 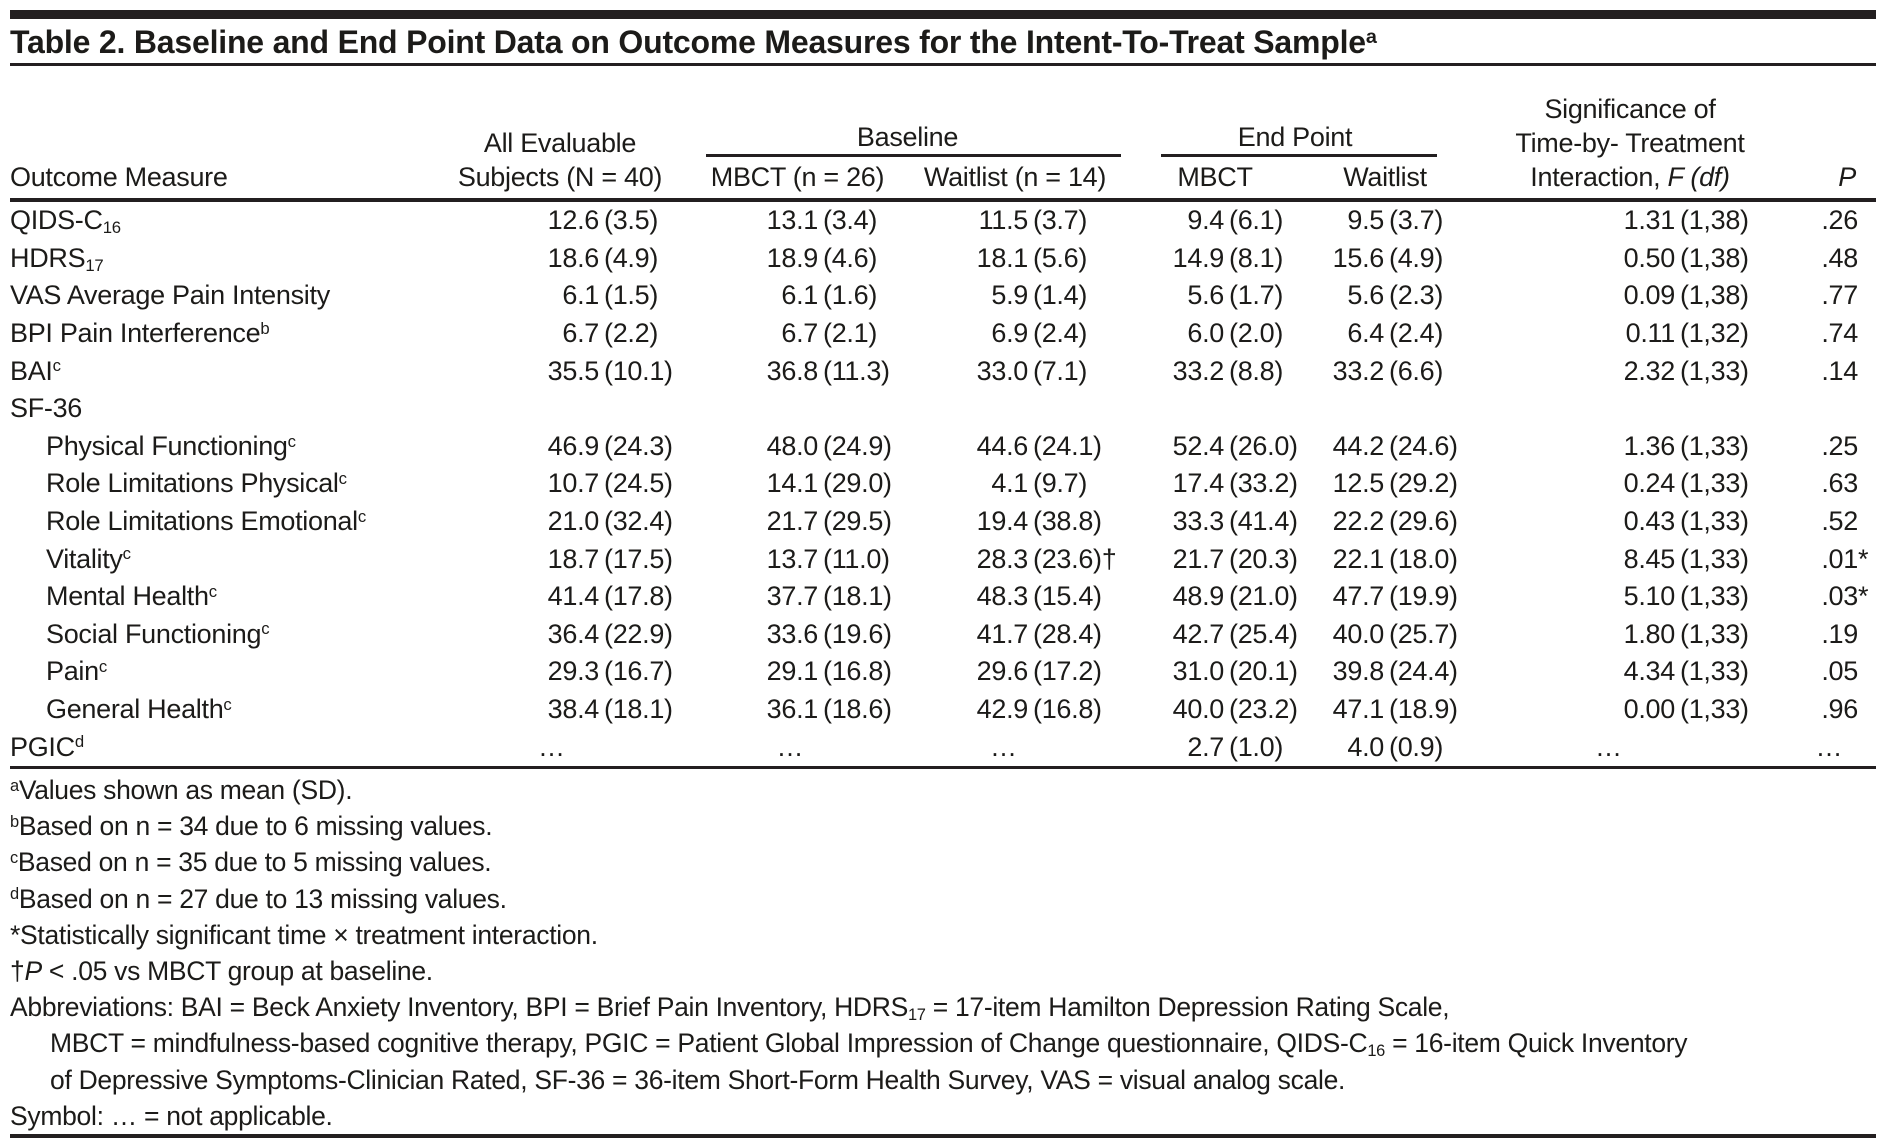 What do you see at coordinates (1046, 558) in the screenshot?
I see `cell-baseline-waitlist: 28.3 (23.6)†` at bounding box center [1046, 558].